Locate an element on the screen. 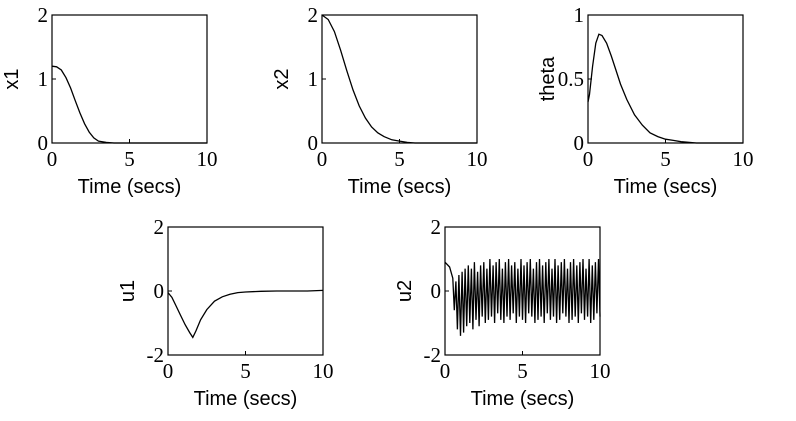 The image size is (796, 421). subplot-x2: 0 5 10 0 1 2 Time (secs) x2 is located at coordinates (379, 100).